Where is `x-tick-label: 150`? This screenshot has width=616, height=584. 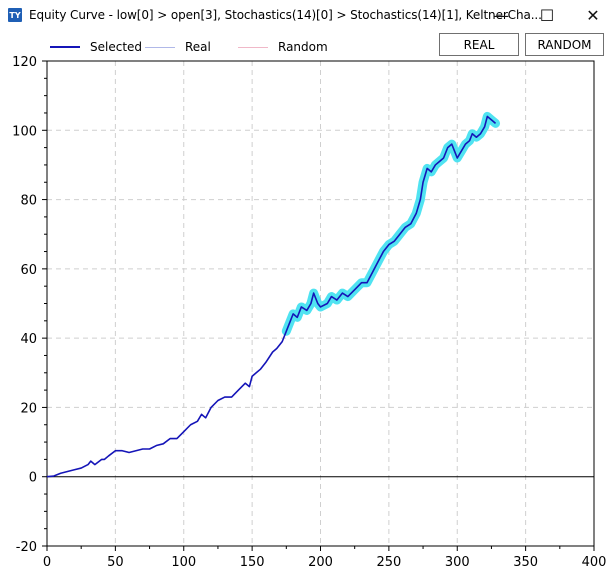 x-tick-label: 150 is located at coordinates (252, 562).